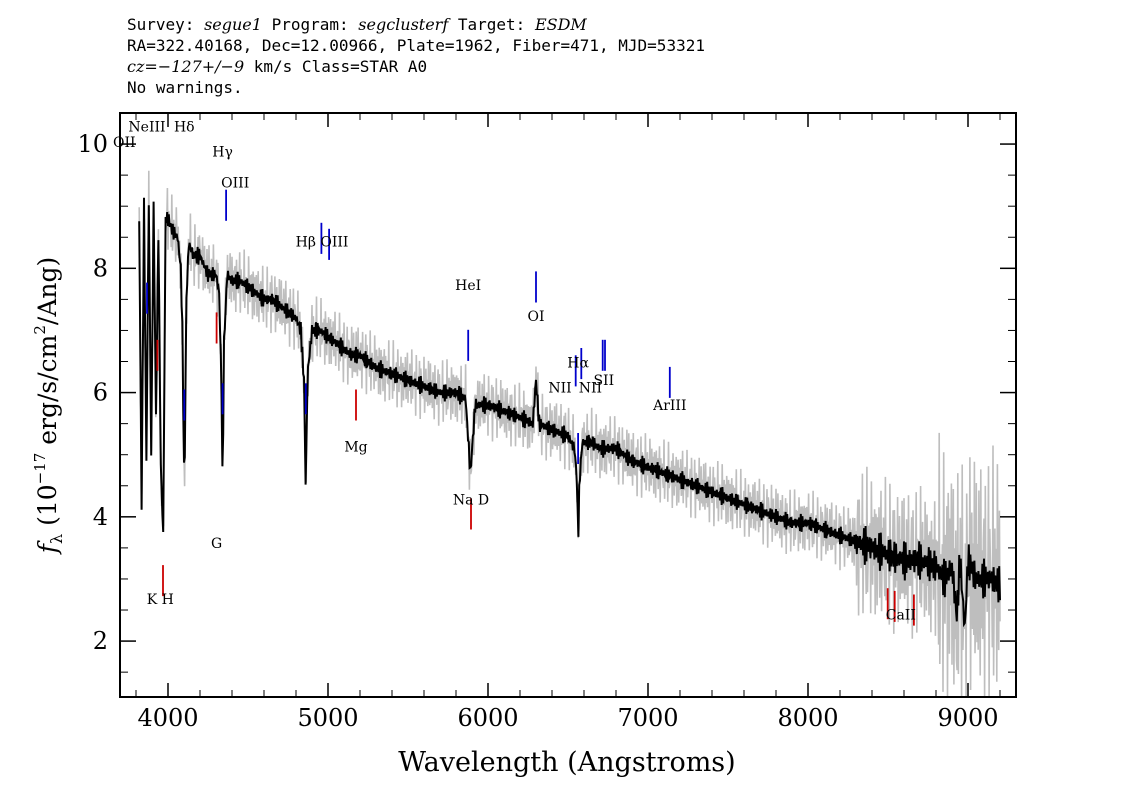 The width and height of the screenshot is (1134, 810). Describe the element at coordinates (146, 128) in the screenshot. I see `line-label-neiii: NeIII` at that location.